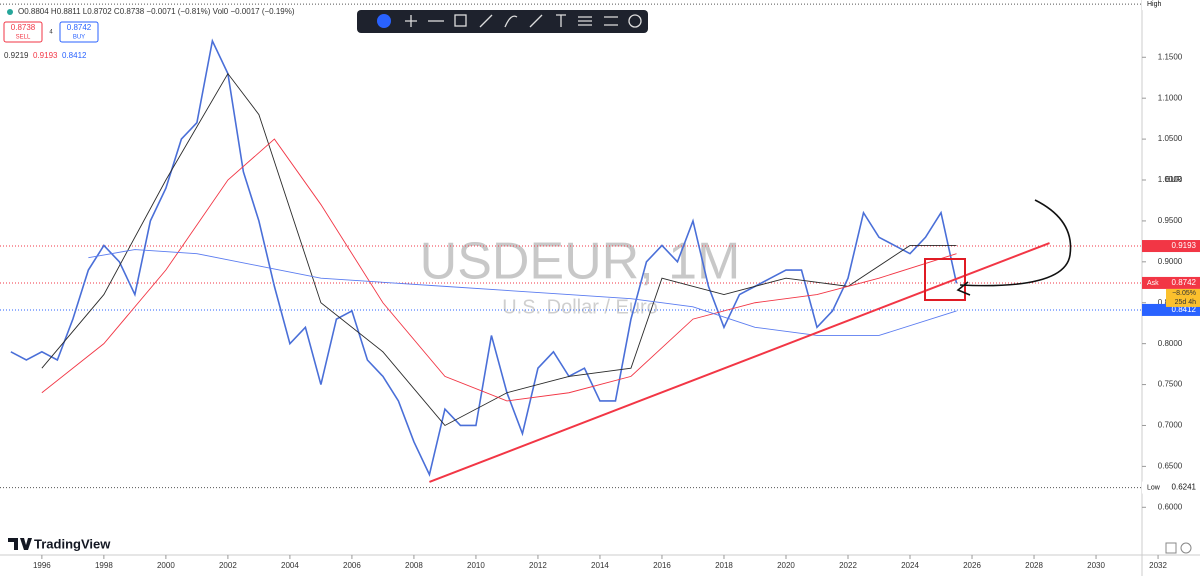 The width and height of the screenshot is (1200, 576). Describe the element at coordinates (1096, 565) in the screenshot. I see `x-tick-label: 2030` at that location.